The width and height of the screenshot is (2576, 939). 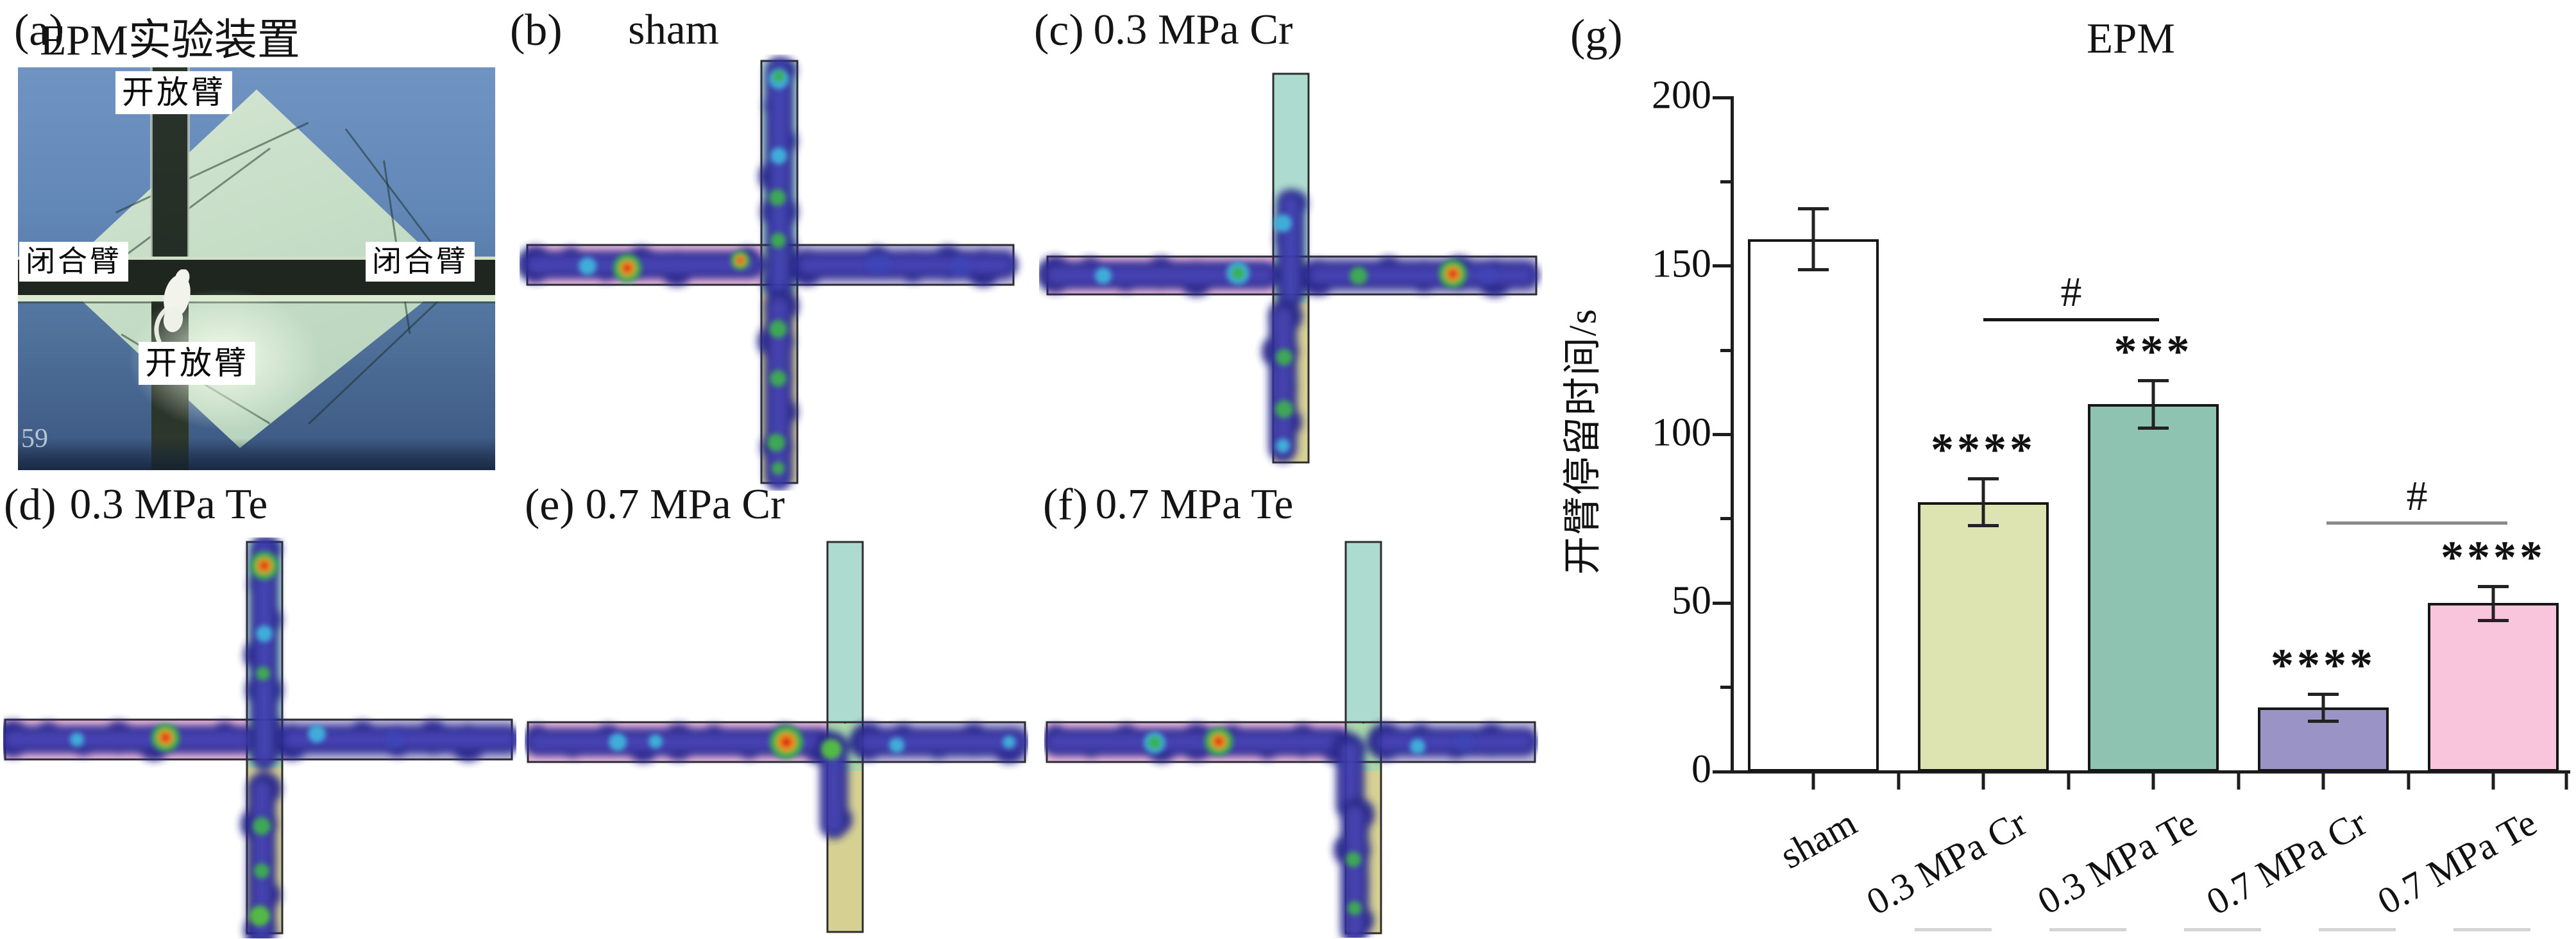 What do you see at coordinates (1983, 637) in the screenshot?
I see `bar-0-3-mpa-cr` at bounding box center [1983, 637].